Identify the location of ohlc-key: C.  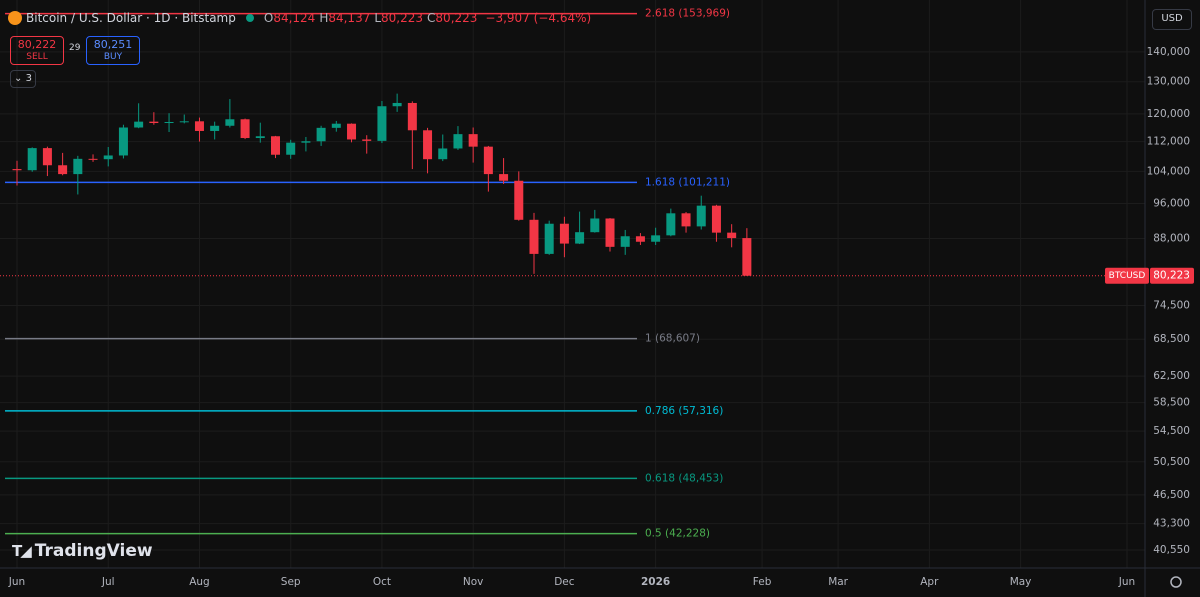
(431, 18).